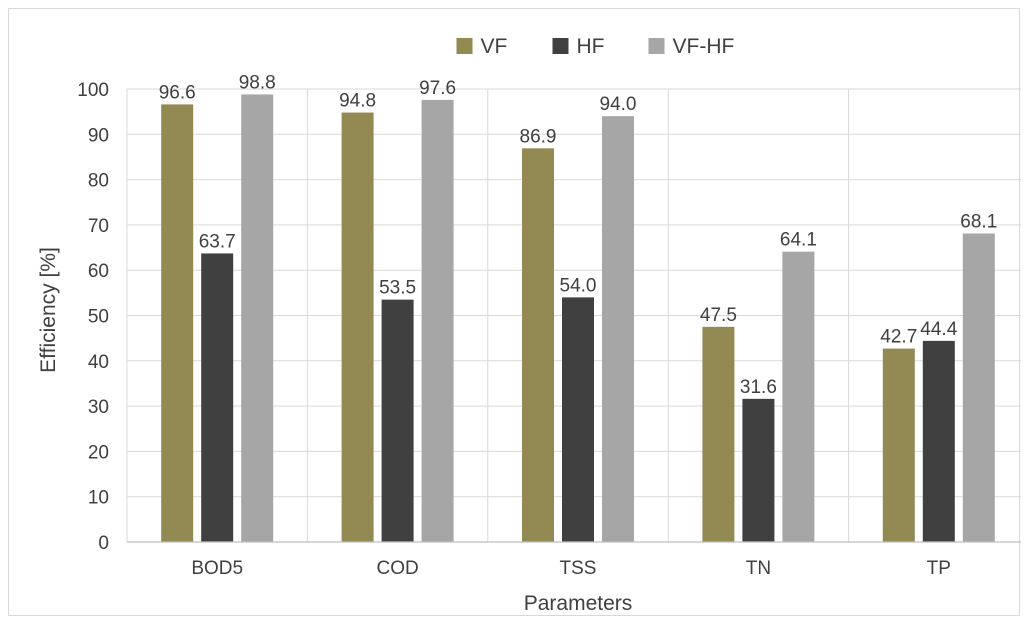  I want to click on data-label: 97.6, so click(437, 88).